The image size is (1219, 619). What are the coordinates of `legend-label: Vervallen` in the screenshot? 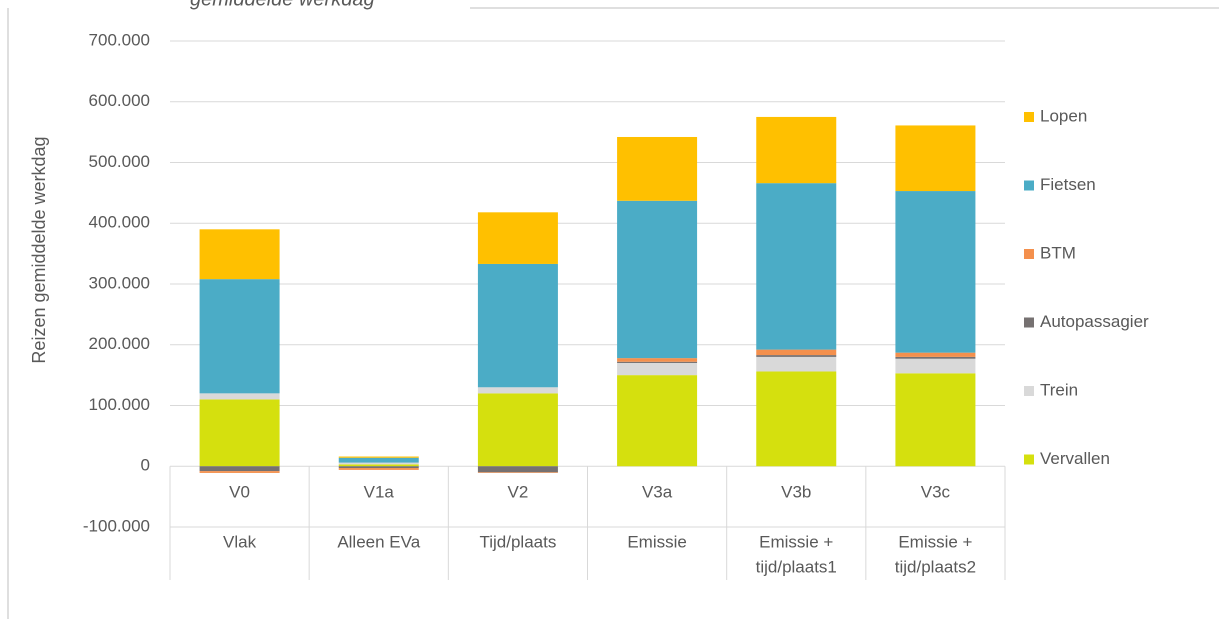 It's located at (1075, 458).